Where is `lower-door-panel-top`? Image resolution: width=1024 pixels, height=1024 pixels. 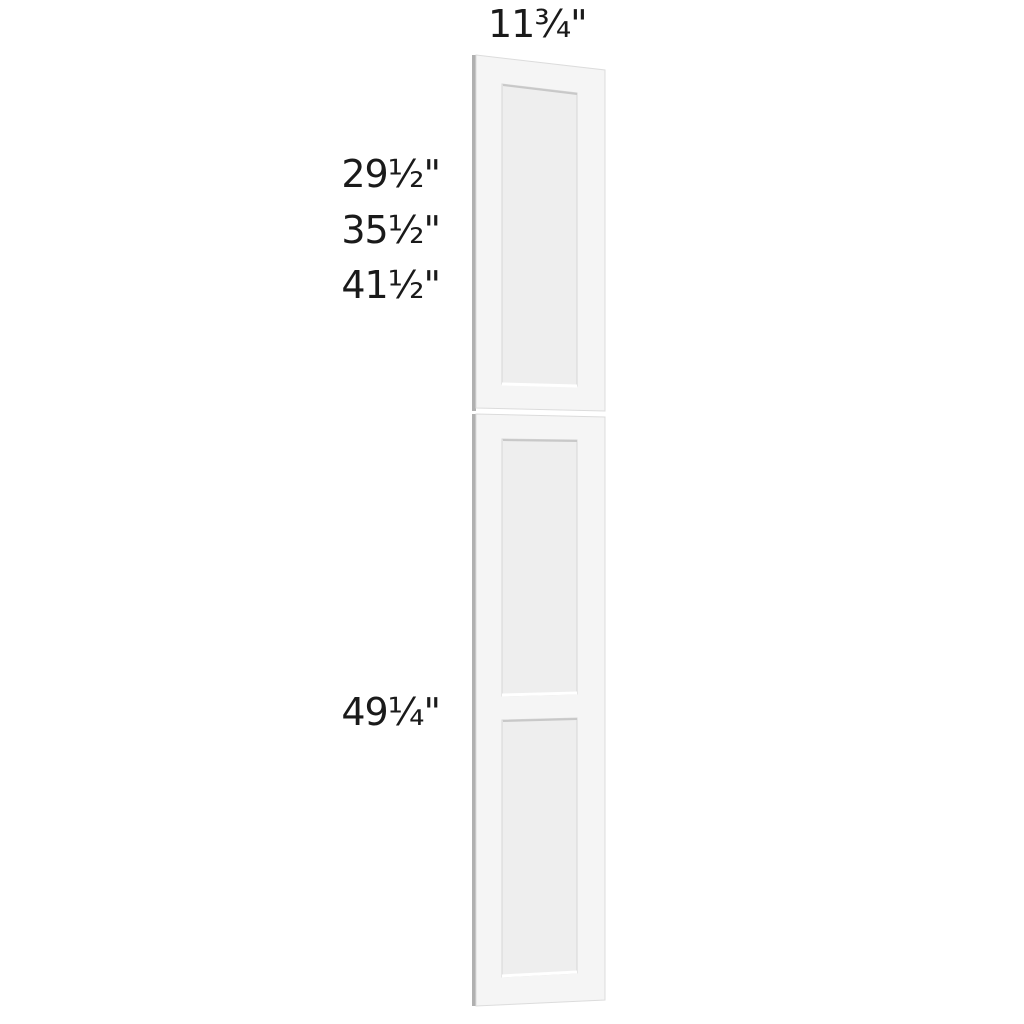 lower-door-panel-top is located at coordinates (539, 567).